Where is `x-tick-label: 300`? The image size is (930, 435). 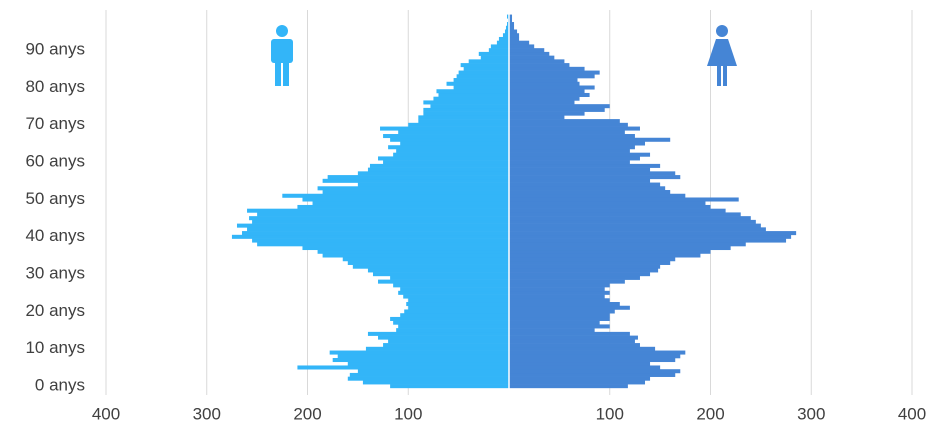
x-tick-label: 300 is located at coordinates (207, 413).